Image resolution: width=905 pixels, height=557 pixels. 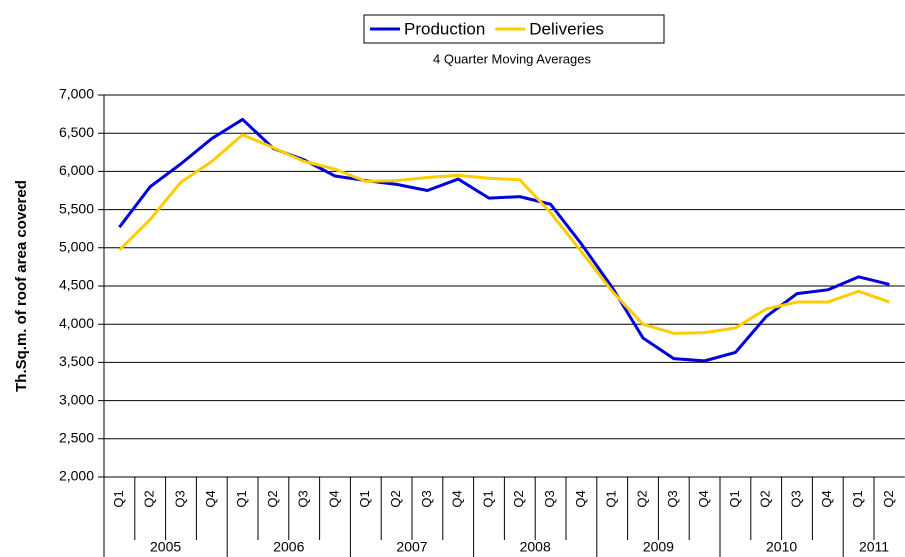 What do you see at coordinates (566, 28) in the screenshot?
I see `legend-label: Deliveries` at bounding box center [566, 28].